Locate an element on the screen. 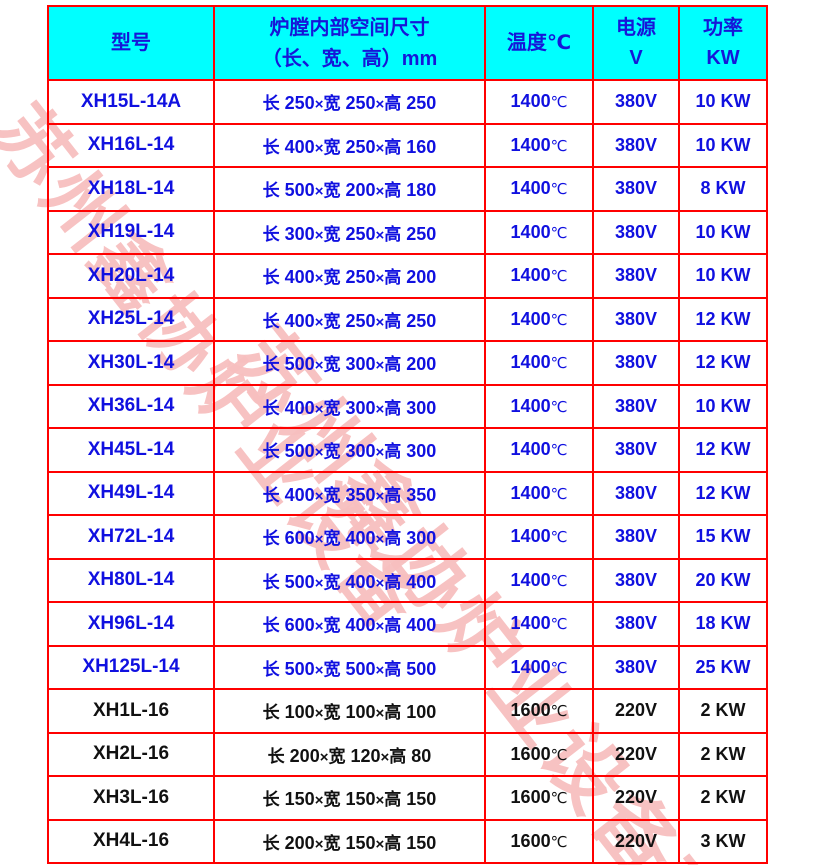  cell-dimensions-value: 长 500×宽 500×高 500 is located at coordinates (350, 669).